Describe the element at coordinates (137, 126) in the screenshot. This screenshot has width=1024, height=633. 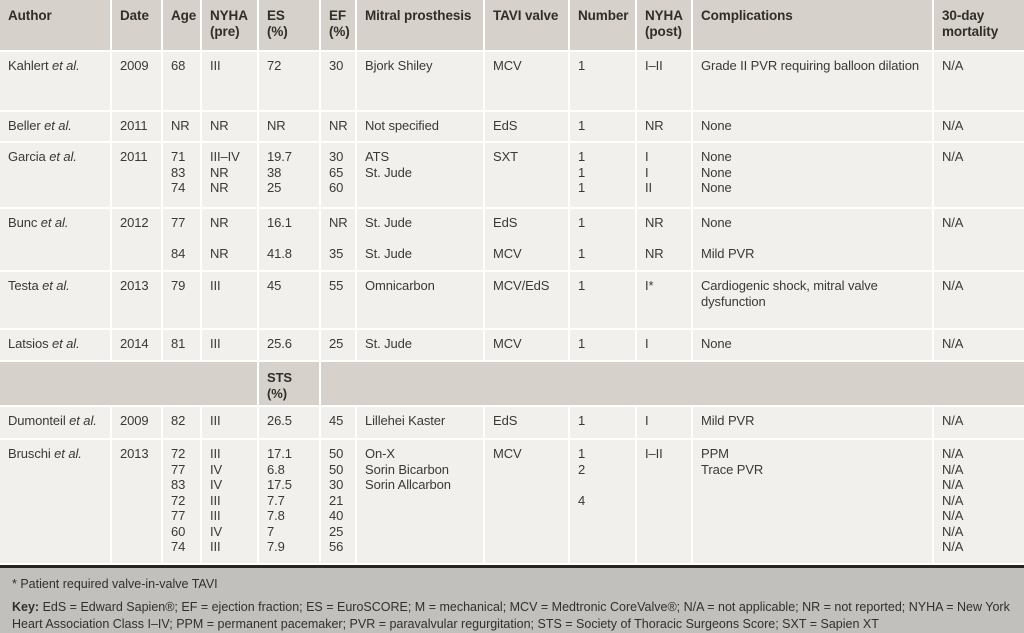
I see `cell-date: 2011` at that location.